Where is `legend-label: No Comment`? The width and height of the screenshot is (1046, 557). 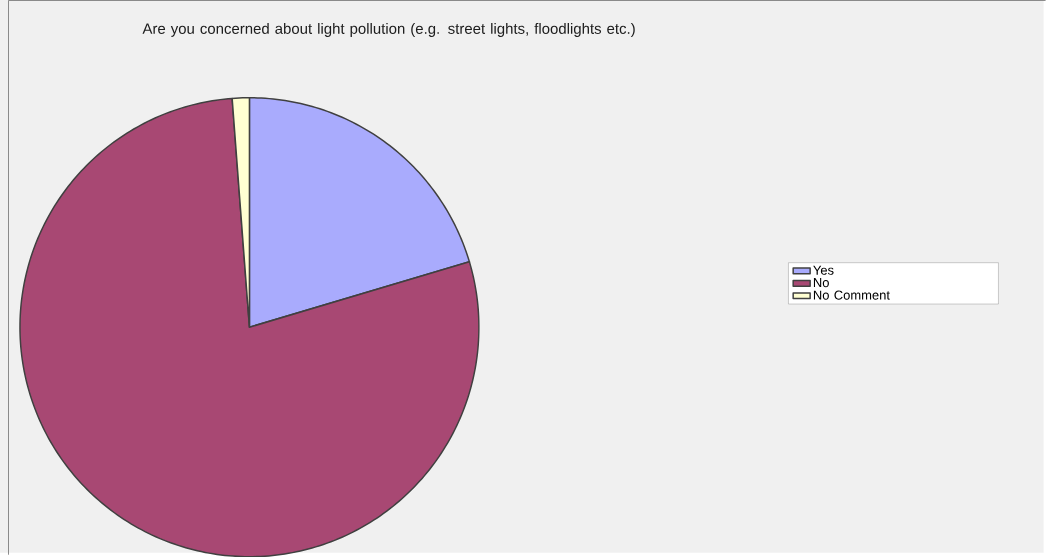 legend-label: No Comment is located at coordinates (851, 295).